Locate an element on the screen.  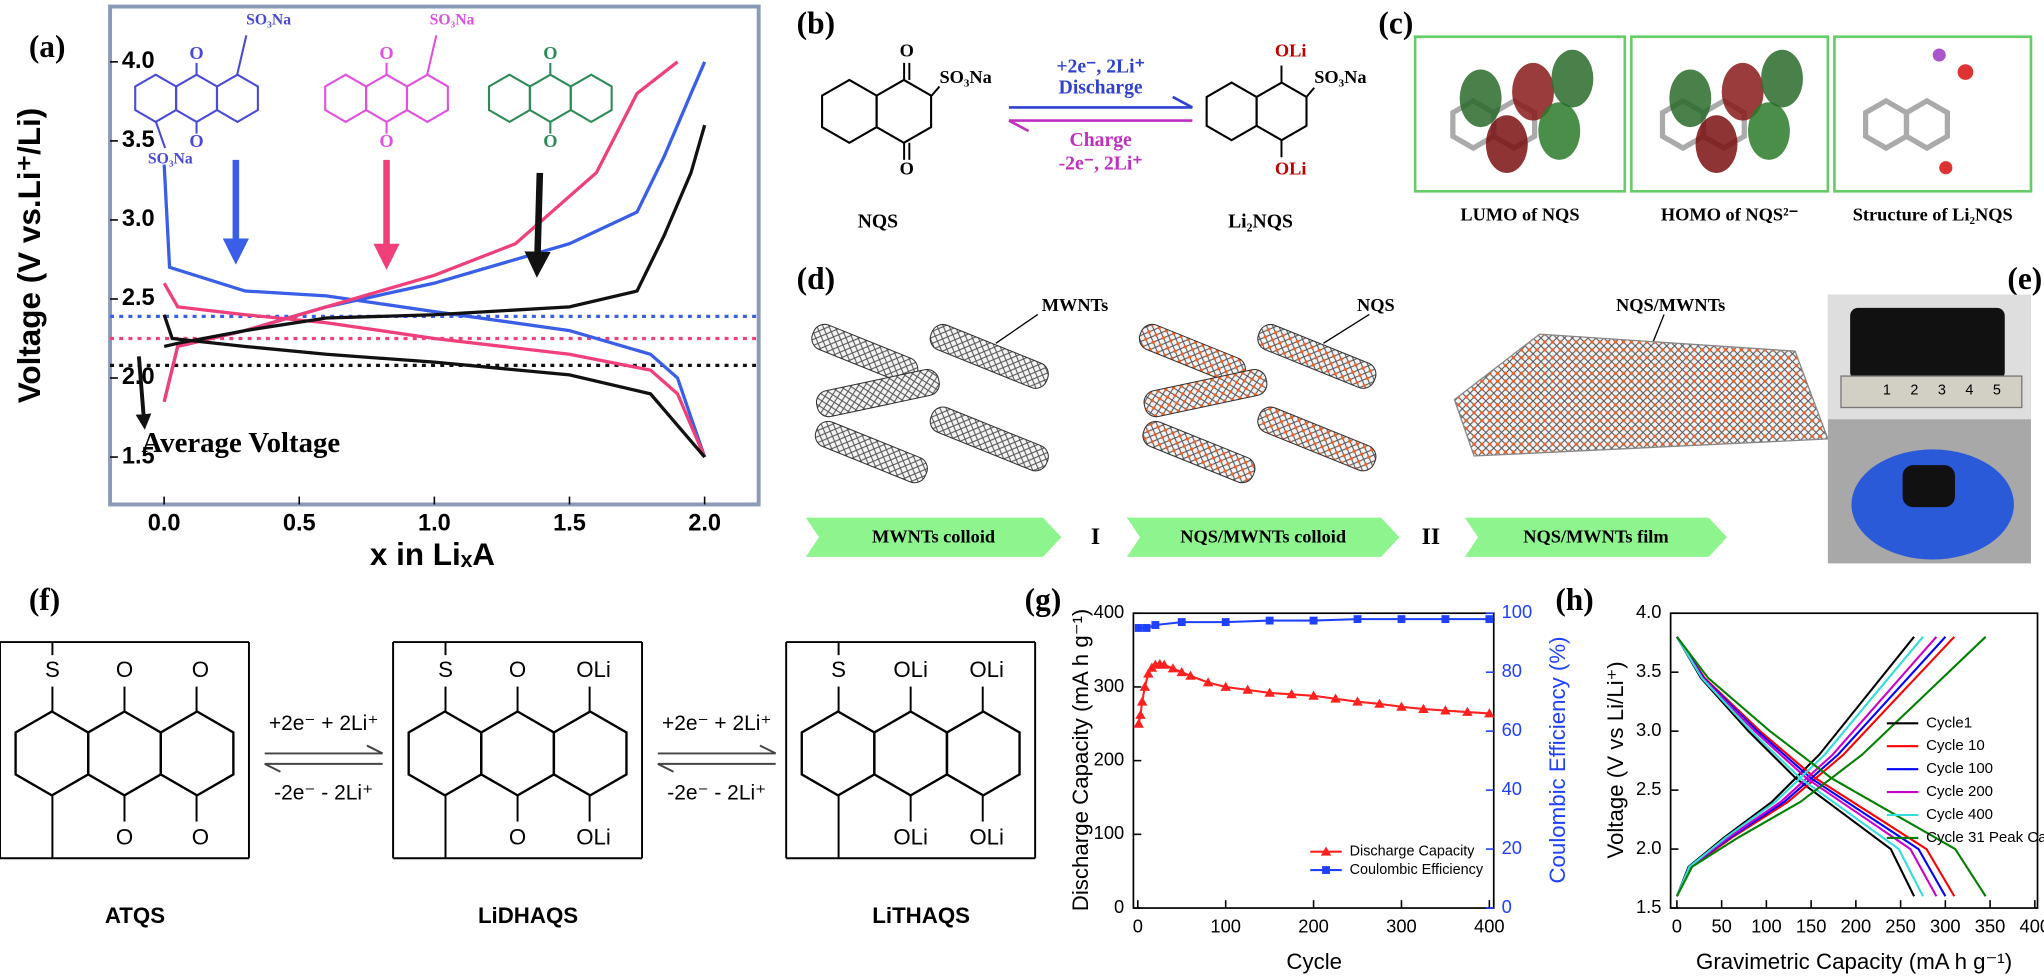
panel-label: (b) is located at coordinates (816, 22).